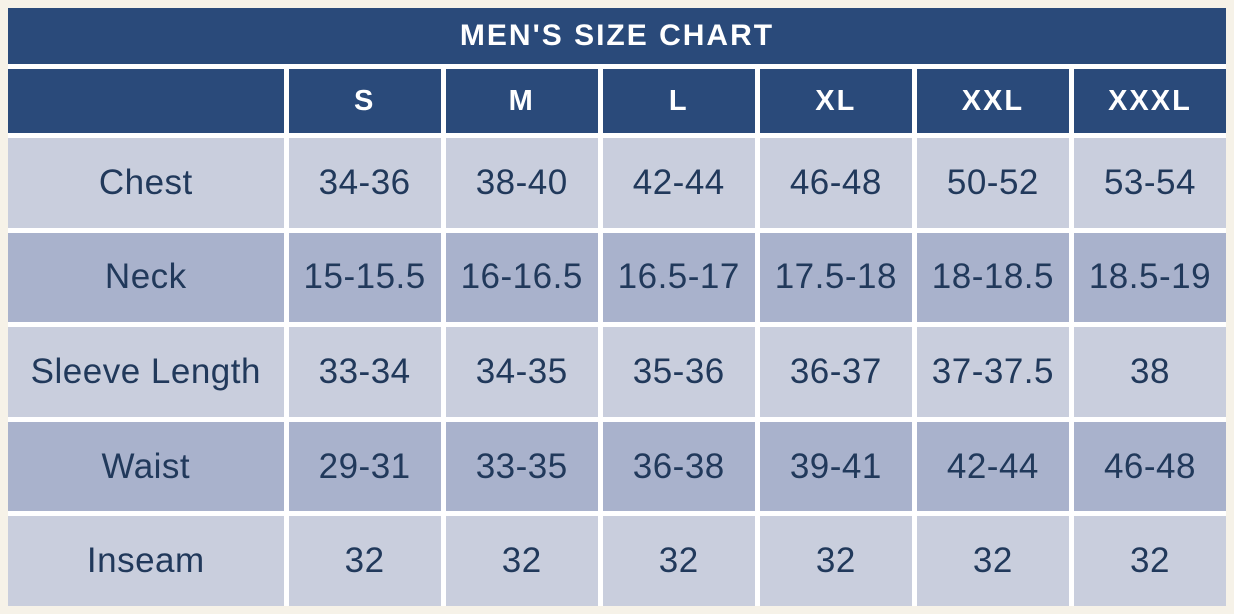  Describe the element at coordinates (146, 277) in the screenshot. I see `row-label: Neck` at that location.